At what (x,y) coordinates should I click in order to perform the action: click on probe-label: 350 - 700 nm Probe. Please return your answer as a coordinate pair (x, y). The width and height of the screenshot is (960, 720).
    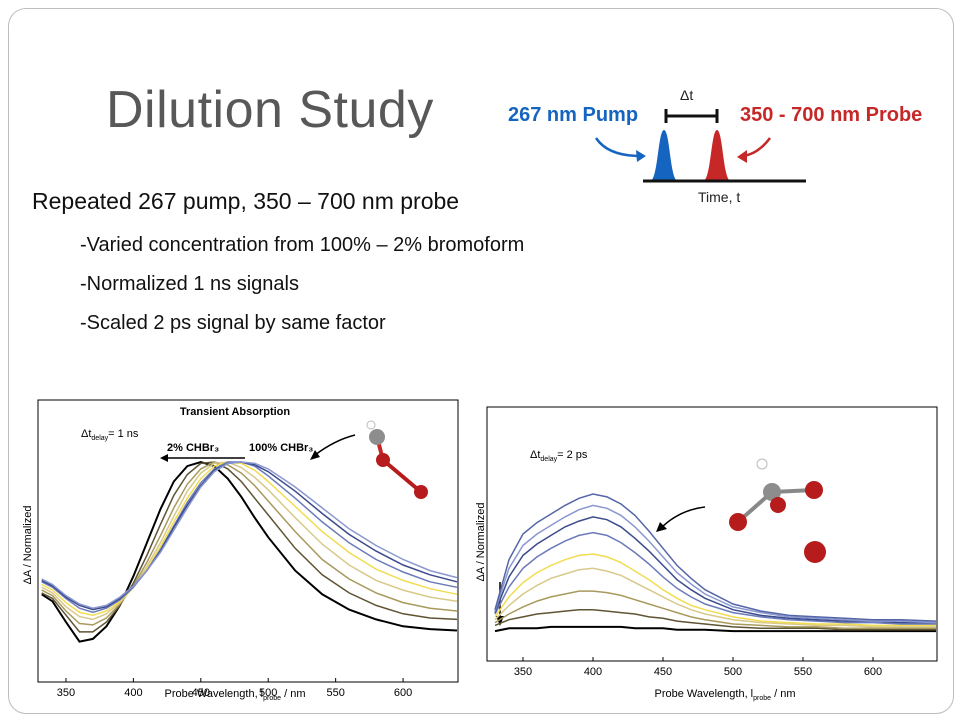
    Looking at the image, I should click on (831, 115).